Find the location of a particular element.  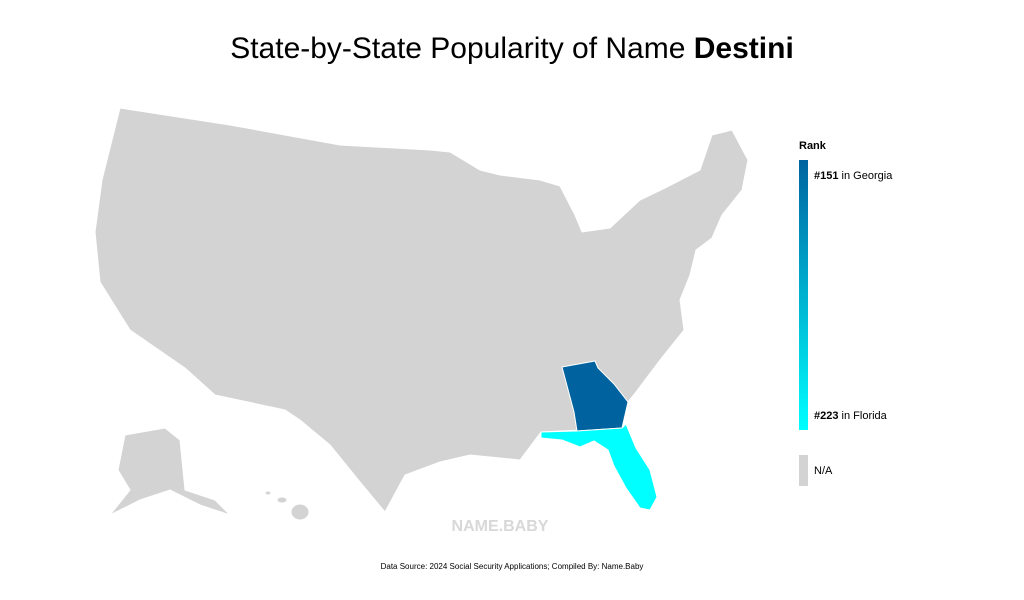

legend-rank: #151 is located at coordinates (826, 176).